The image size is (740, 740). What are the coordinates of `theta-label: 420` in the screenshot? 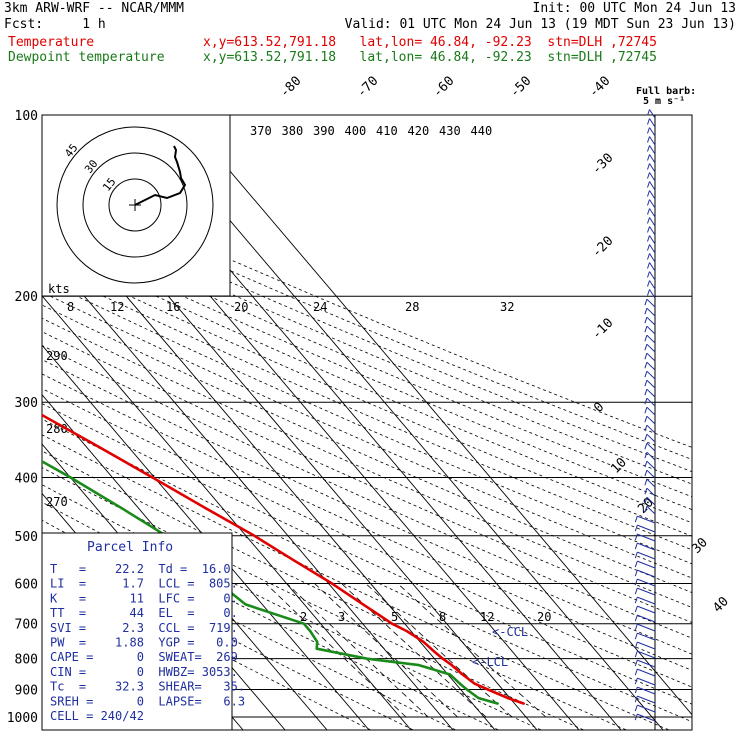 It's located at (419, 131).